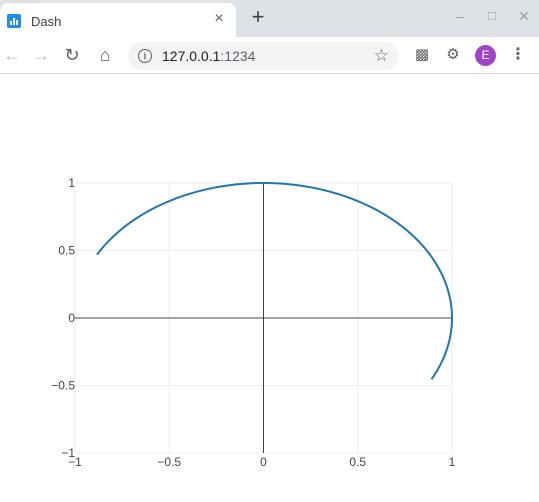 The image size is (539, 502). I want to click on url-port: :1234, so click(238, 56).